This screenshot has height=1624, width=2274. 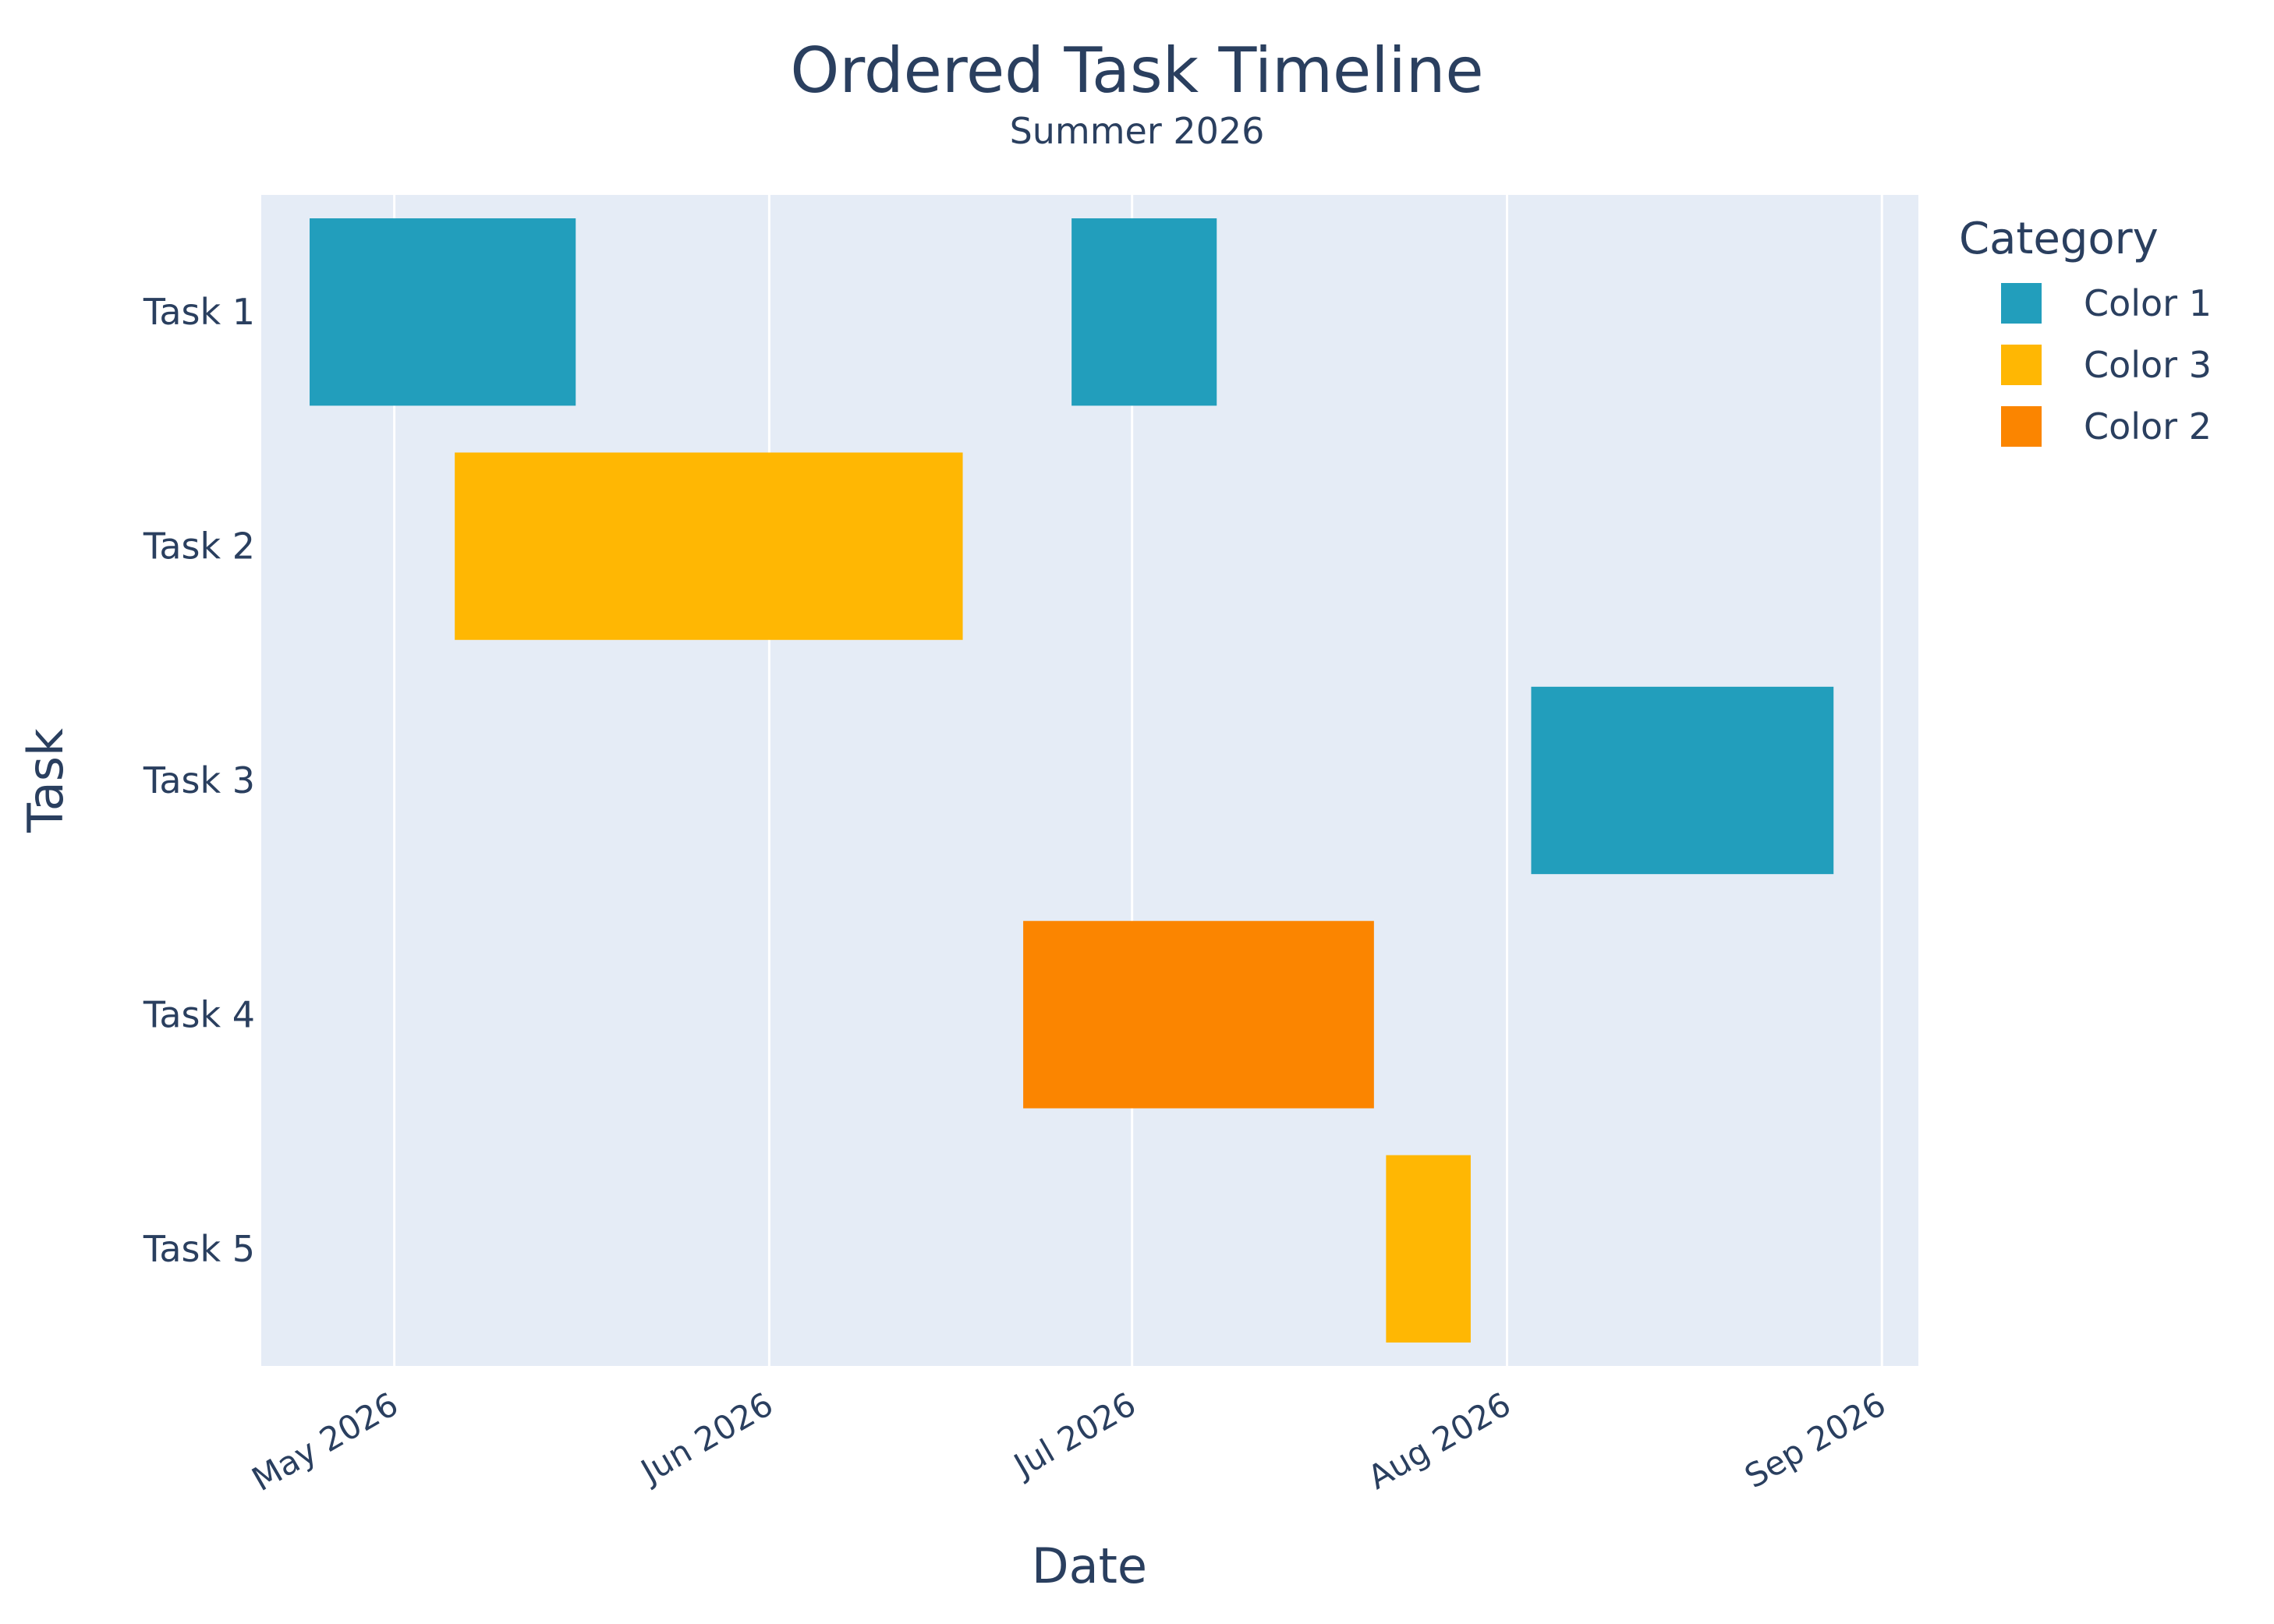 What do you see at coordinates (705, 1438) in the screenshot?
I see `x-tick-label: Jun 2026` at bounding box center [705, 1438].